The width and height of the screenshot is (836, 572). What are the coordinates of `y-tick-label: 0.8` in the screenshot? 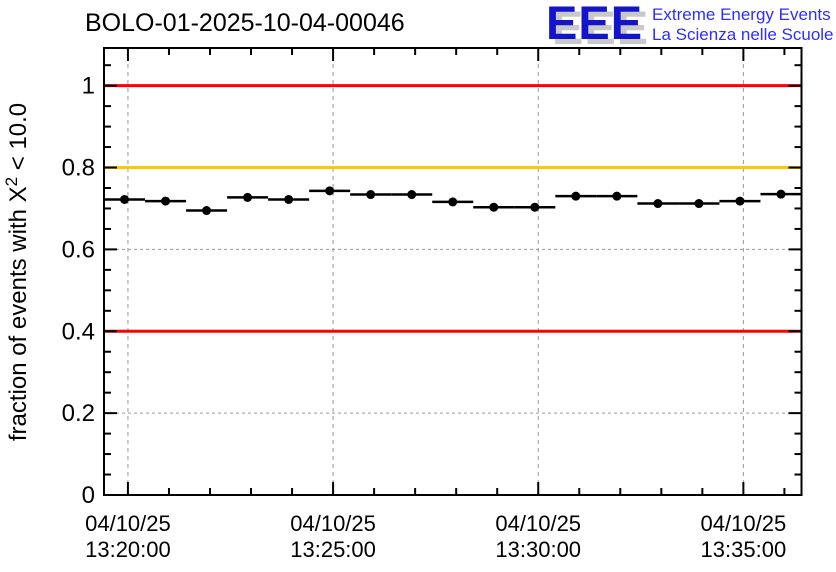 It's located at (78, 168).